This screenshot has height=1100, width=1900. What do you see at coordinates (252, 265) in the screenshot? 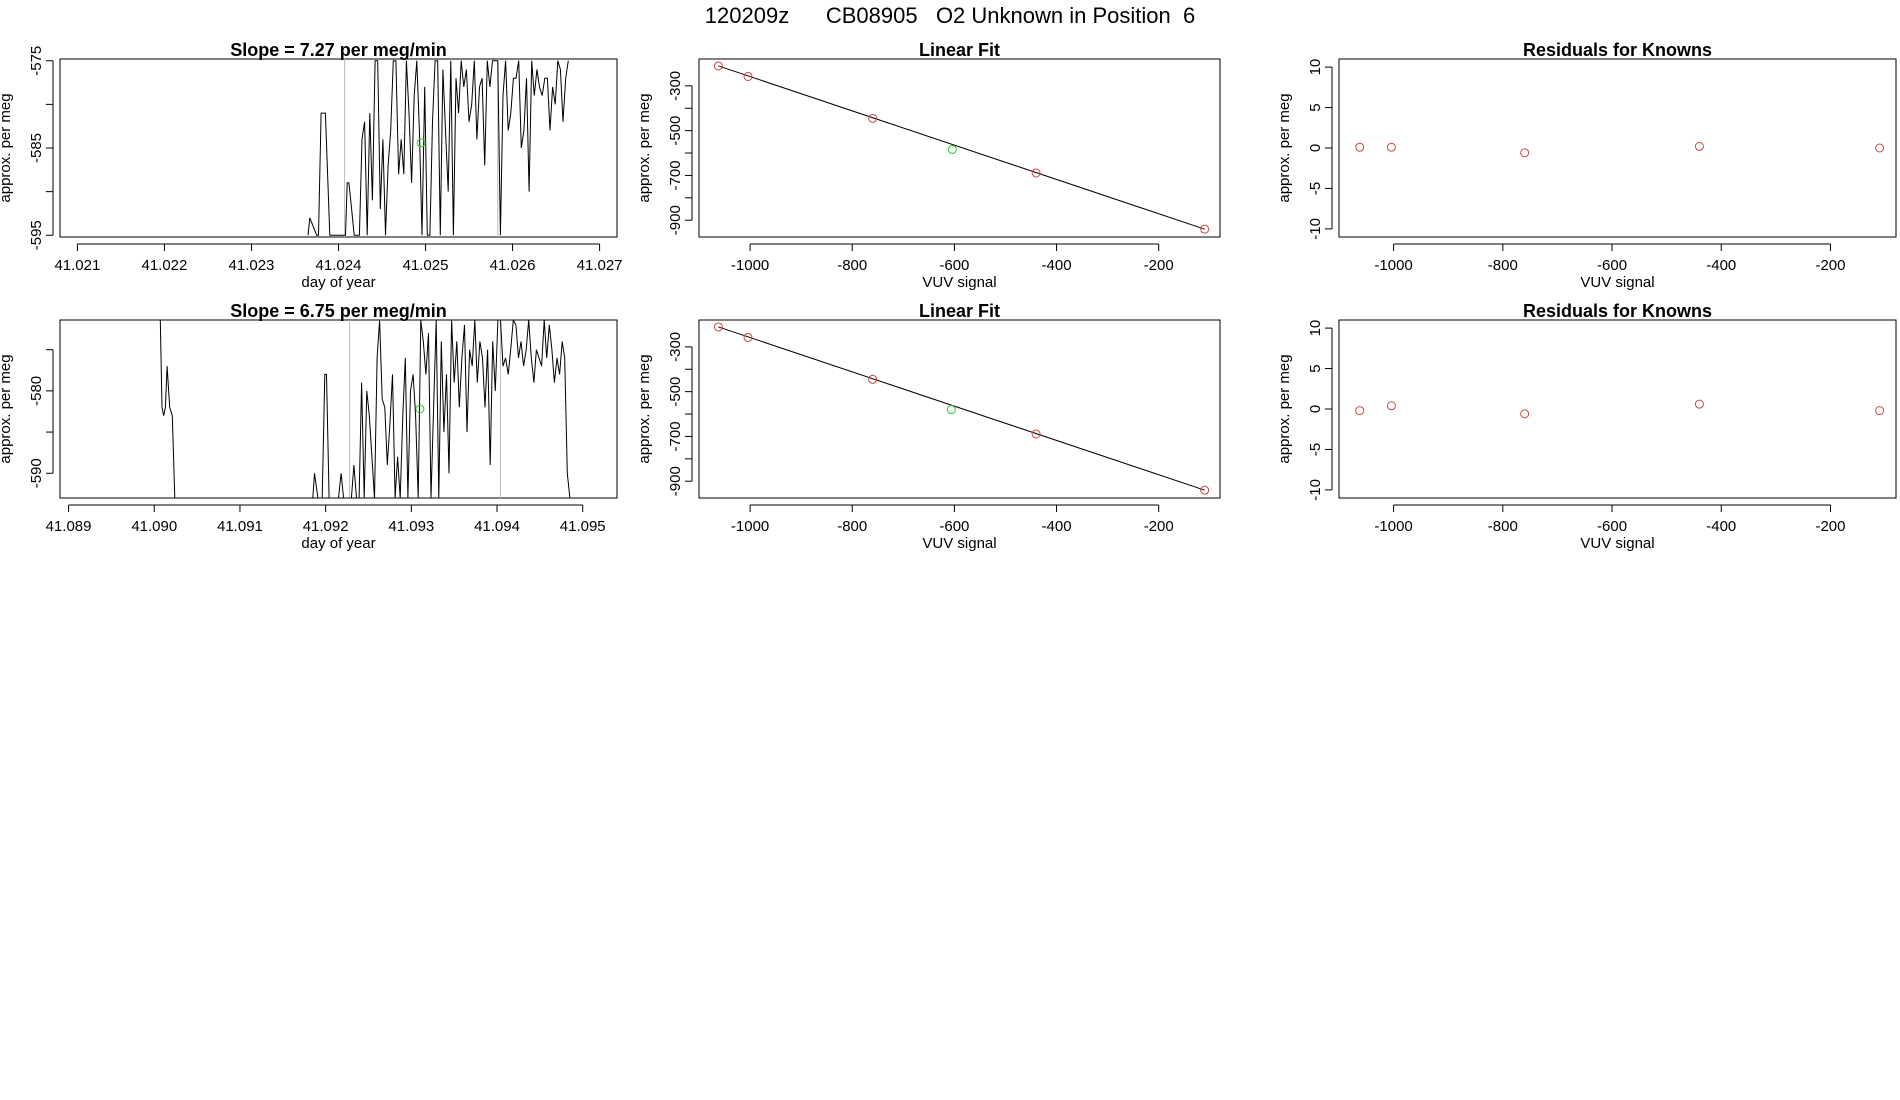
I see `x-tick-label: 41.023` at bounding box center [252, 265].